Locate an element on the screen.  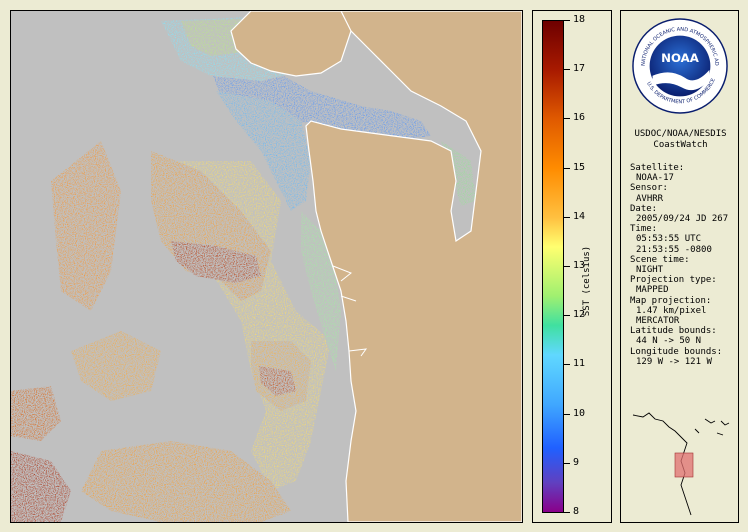
longitude-value: 129 W -> 121 W is located at coordinates (674, 361).